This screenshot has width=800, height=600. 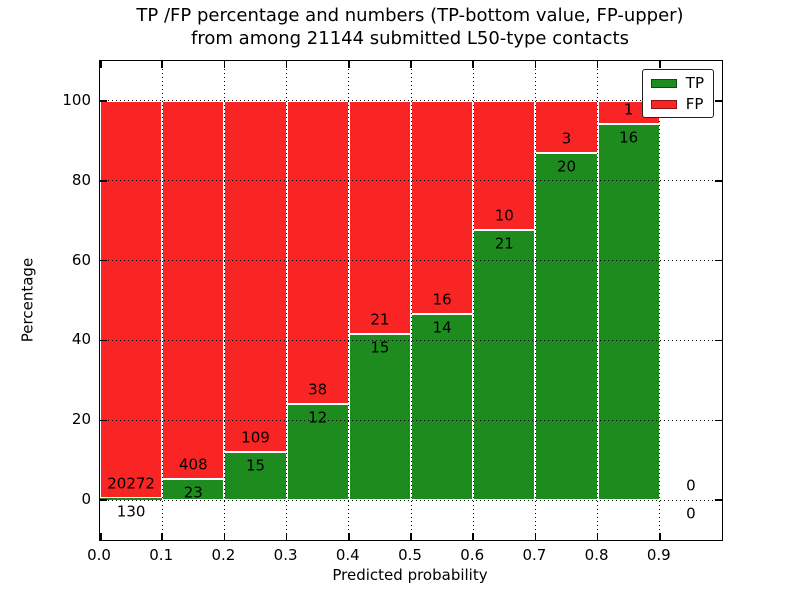 I want to click on bar-label-tp-count: 130, so click(x=131, y=511).